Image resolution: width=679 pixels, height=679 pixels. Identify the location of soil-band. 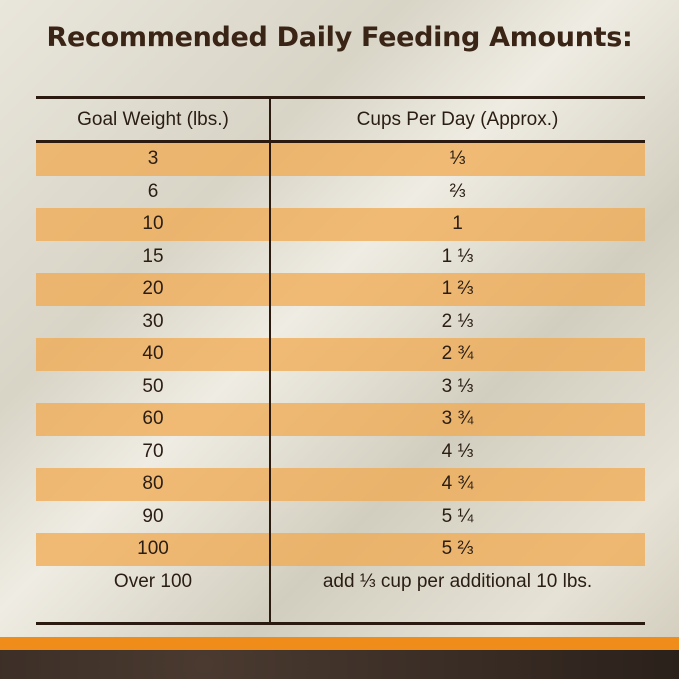
(339, 664).